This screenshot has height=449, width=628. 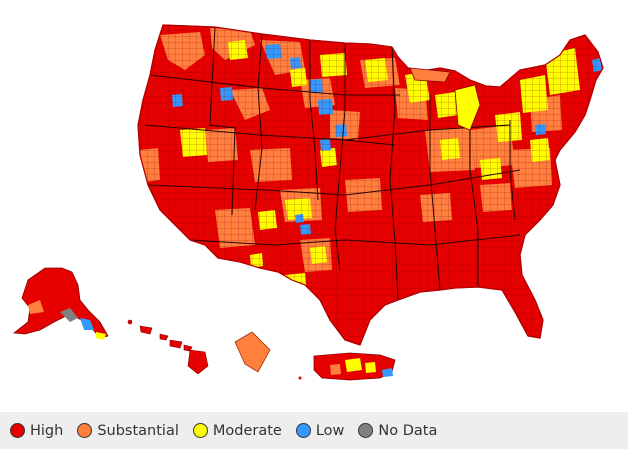 I want to click on legend-label-moderate: Moderate, so click(x=247, y=430).